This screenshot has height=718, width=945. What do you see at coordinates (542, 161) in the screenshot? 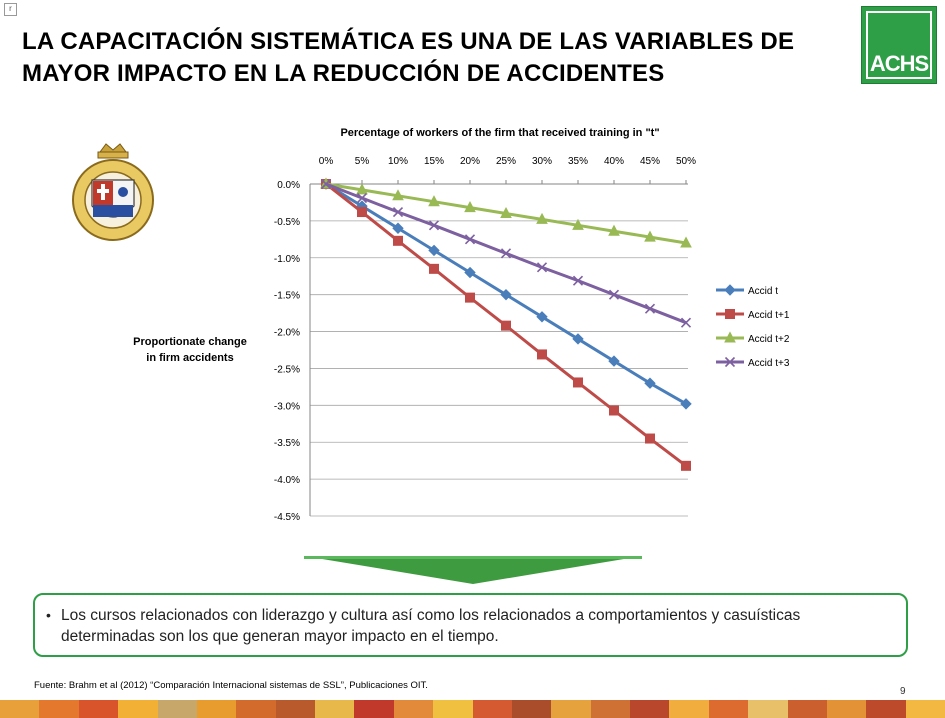
I see `x-tick-label: 30%` at bounding box center [542, 161].